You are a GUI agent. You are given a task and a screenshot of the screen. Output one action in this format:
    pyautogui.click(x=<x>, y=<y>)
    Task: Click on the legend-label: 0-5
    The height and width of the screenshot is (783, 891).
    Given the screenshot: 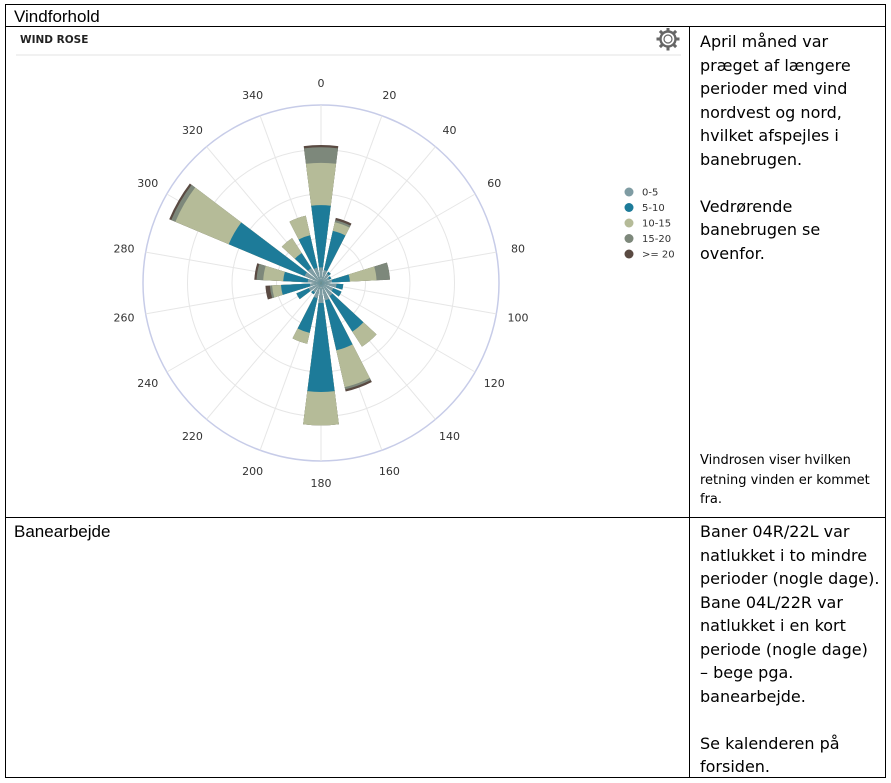 What is the action you would take?
    pyautogui.click(x=650, y=193)
    